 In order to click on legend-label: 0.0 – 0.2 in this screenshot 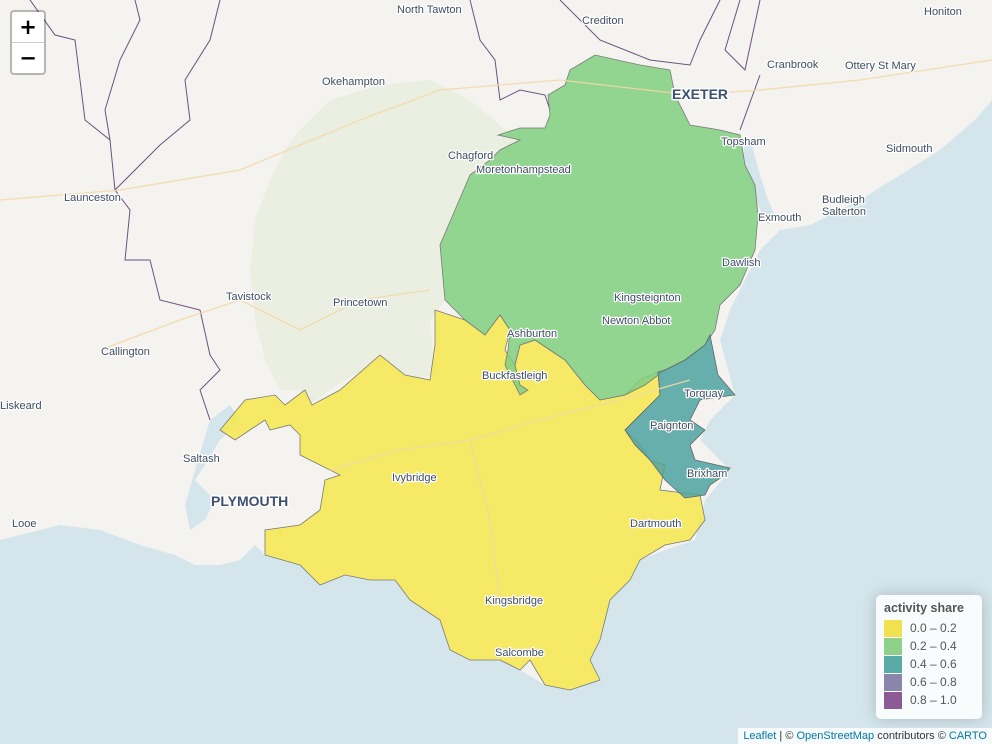, I will do `click(933, 628)`.